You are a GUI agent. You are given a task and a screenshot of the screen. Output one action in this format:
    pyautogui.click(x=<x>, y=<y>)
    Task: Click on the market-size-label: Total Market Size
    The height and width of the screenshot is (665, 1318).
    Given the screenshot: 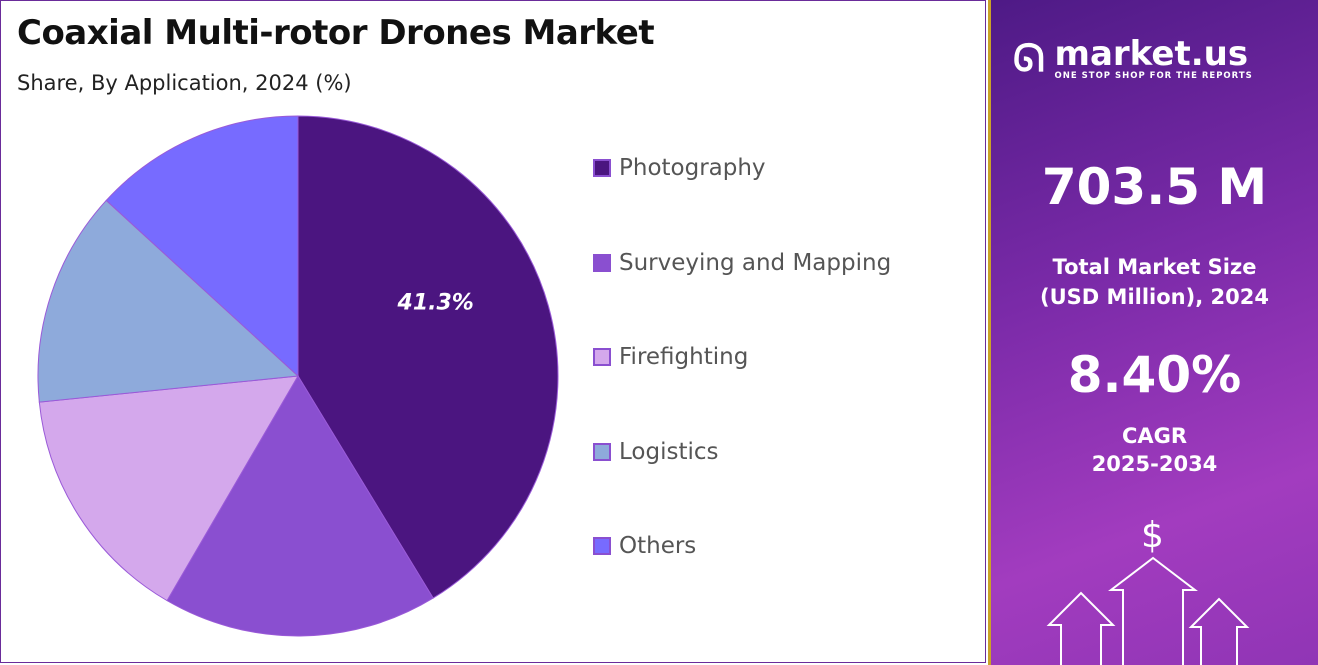 What is the action you would take?
    pyautogui.click(x=1154, y=267)
    